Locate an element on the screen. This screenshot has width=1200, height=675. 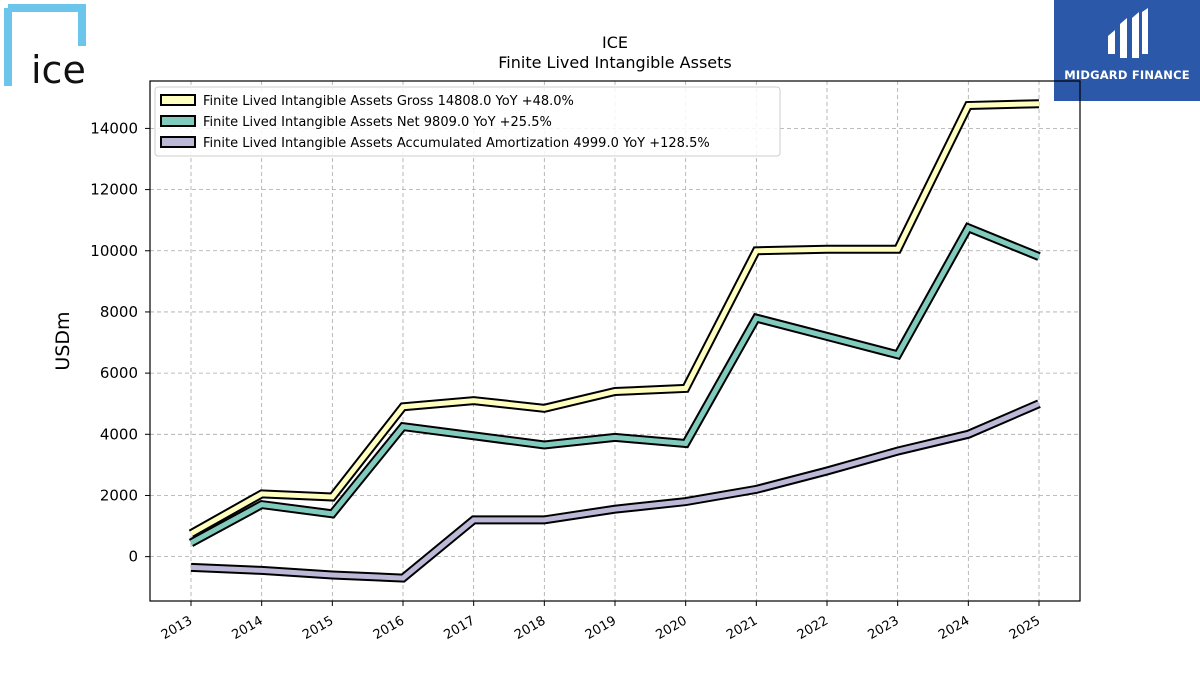
legend-box is located at coordinates (467, 121).